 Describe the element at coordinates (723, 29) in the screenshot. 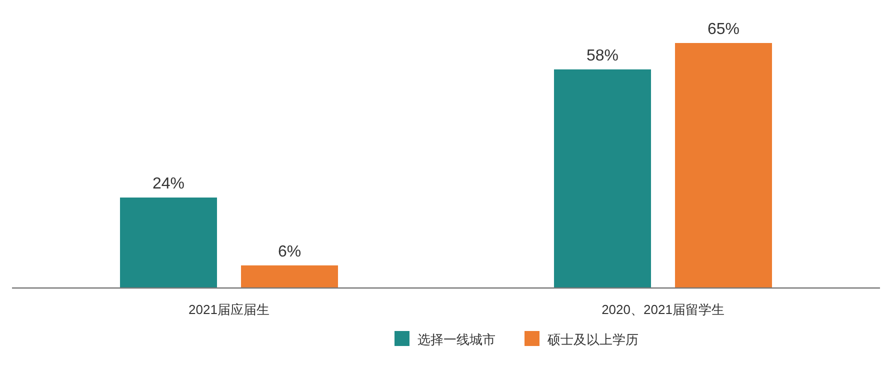

I see `data-label: 65%` at that location.